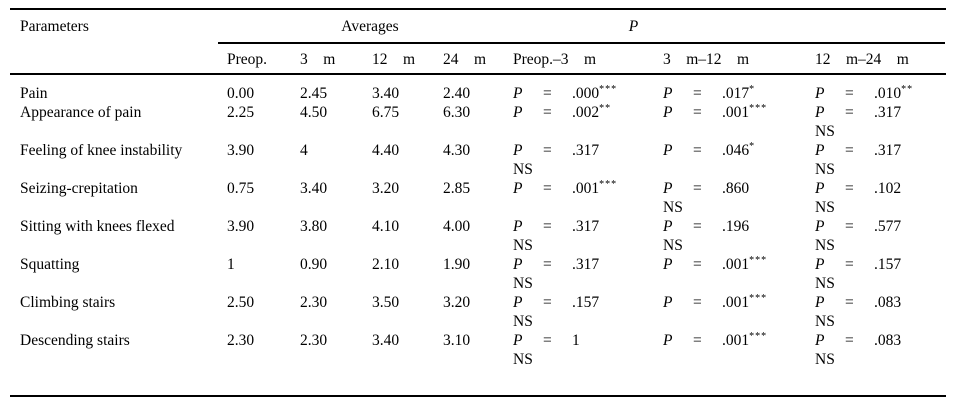 The width and height of the screenshot is (958, 409). I want to click on p-value-line: P = .860, so click(739, 188).